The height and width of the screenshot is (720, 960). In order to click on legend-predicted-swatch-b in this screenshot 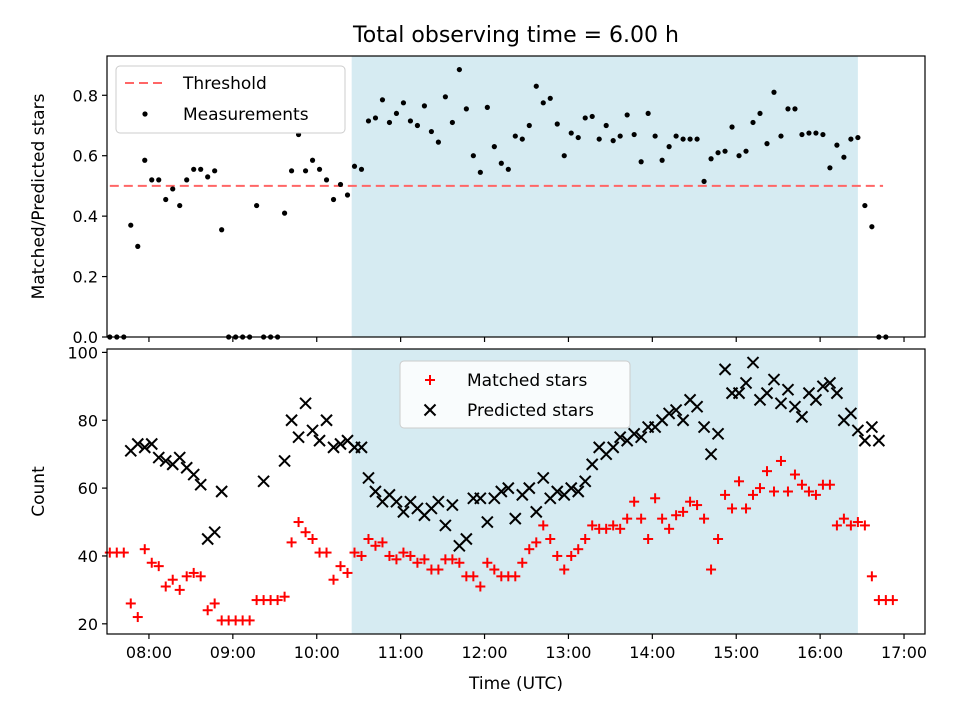, I will do `click(430, 410)`.